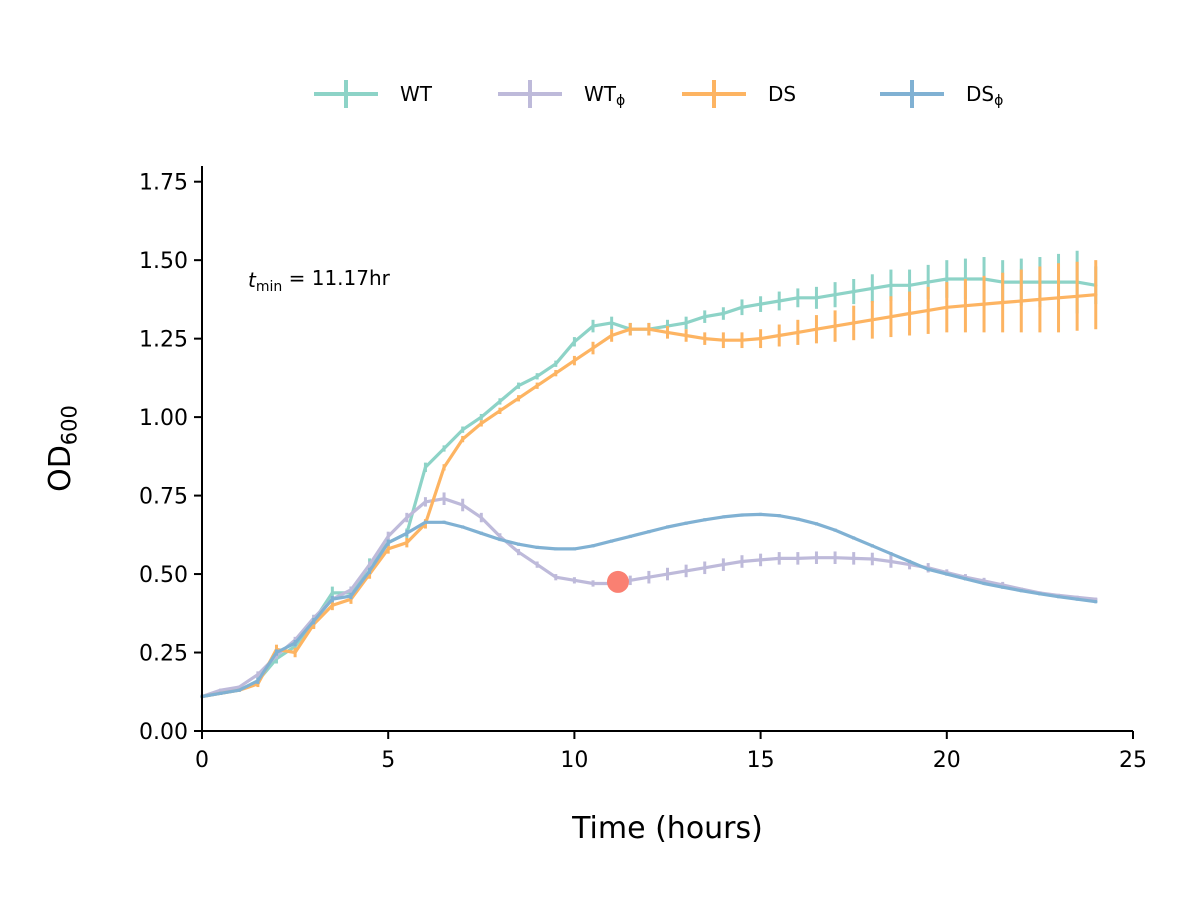 Image resolution: width=1200 pixels, height=900 pixels. Describe the element at coordinates (984, 95) in the screenshot. I see `legend-label-3: DSϕ` at that location.